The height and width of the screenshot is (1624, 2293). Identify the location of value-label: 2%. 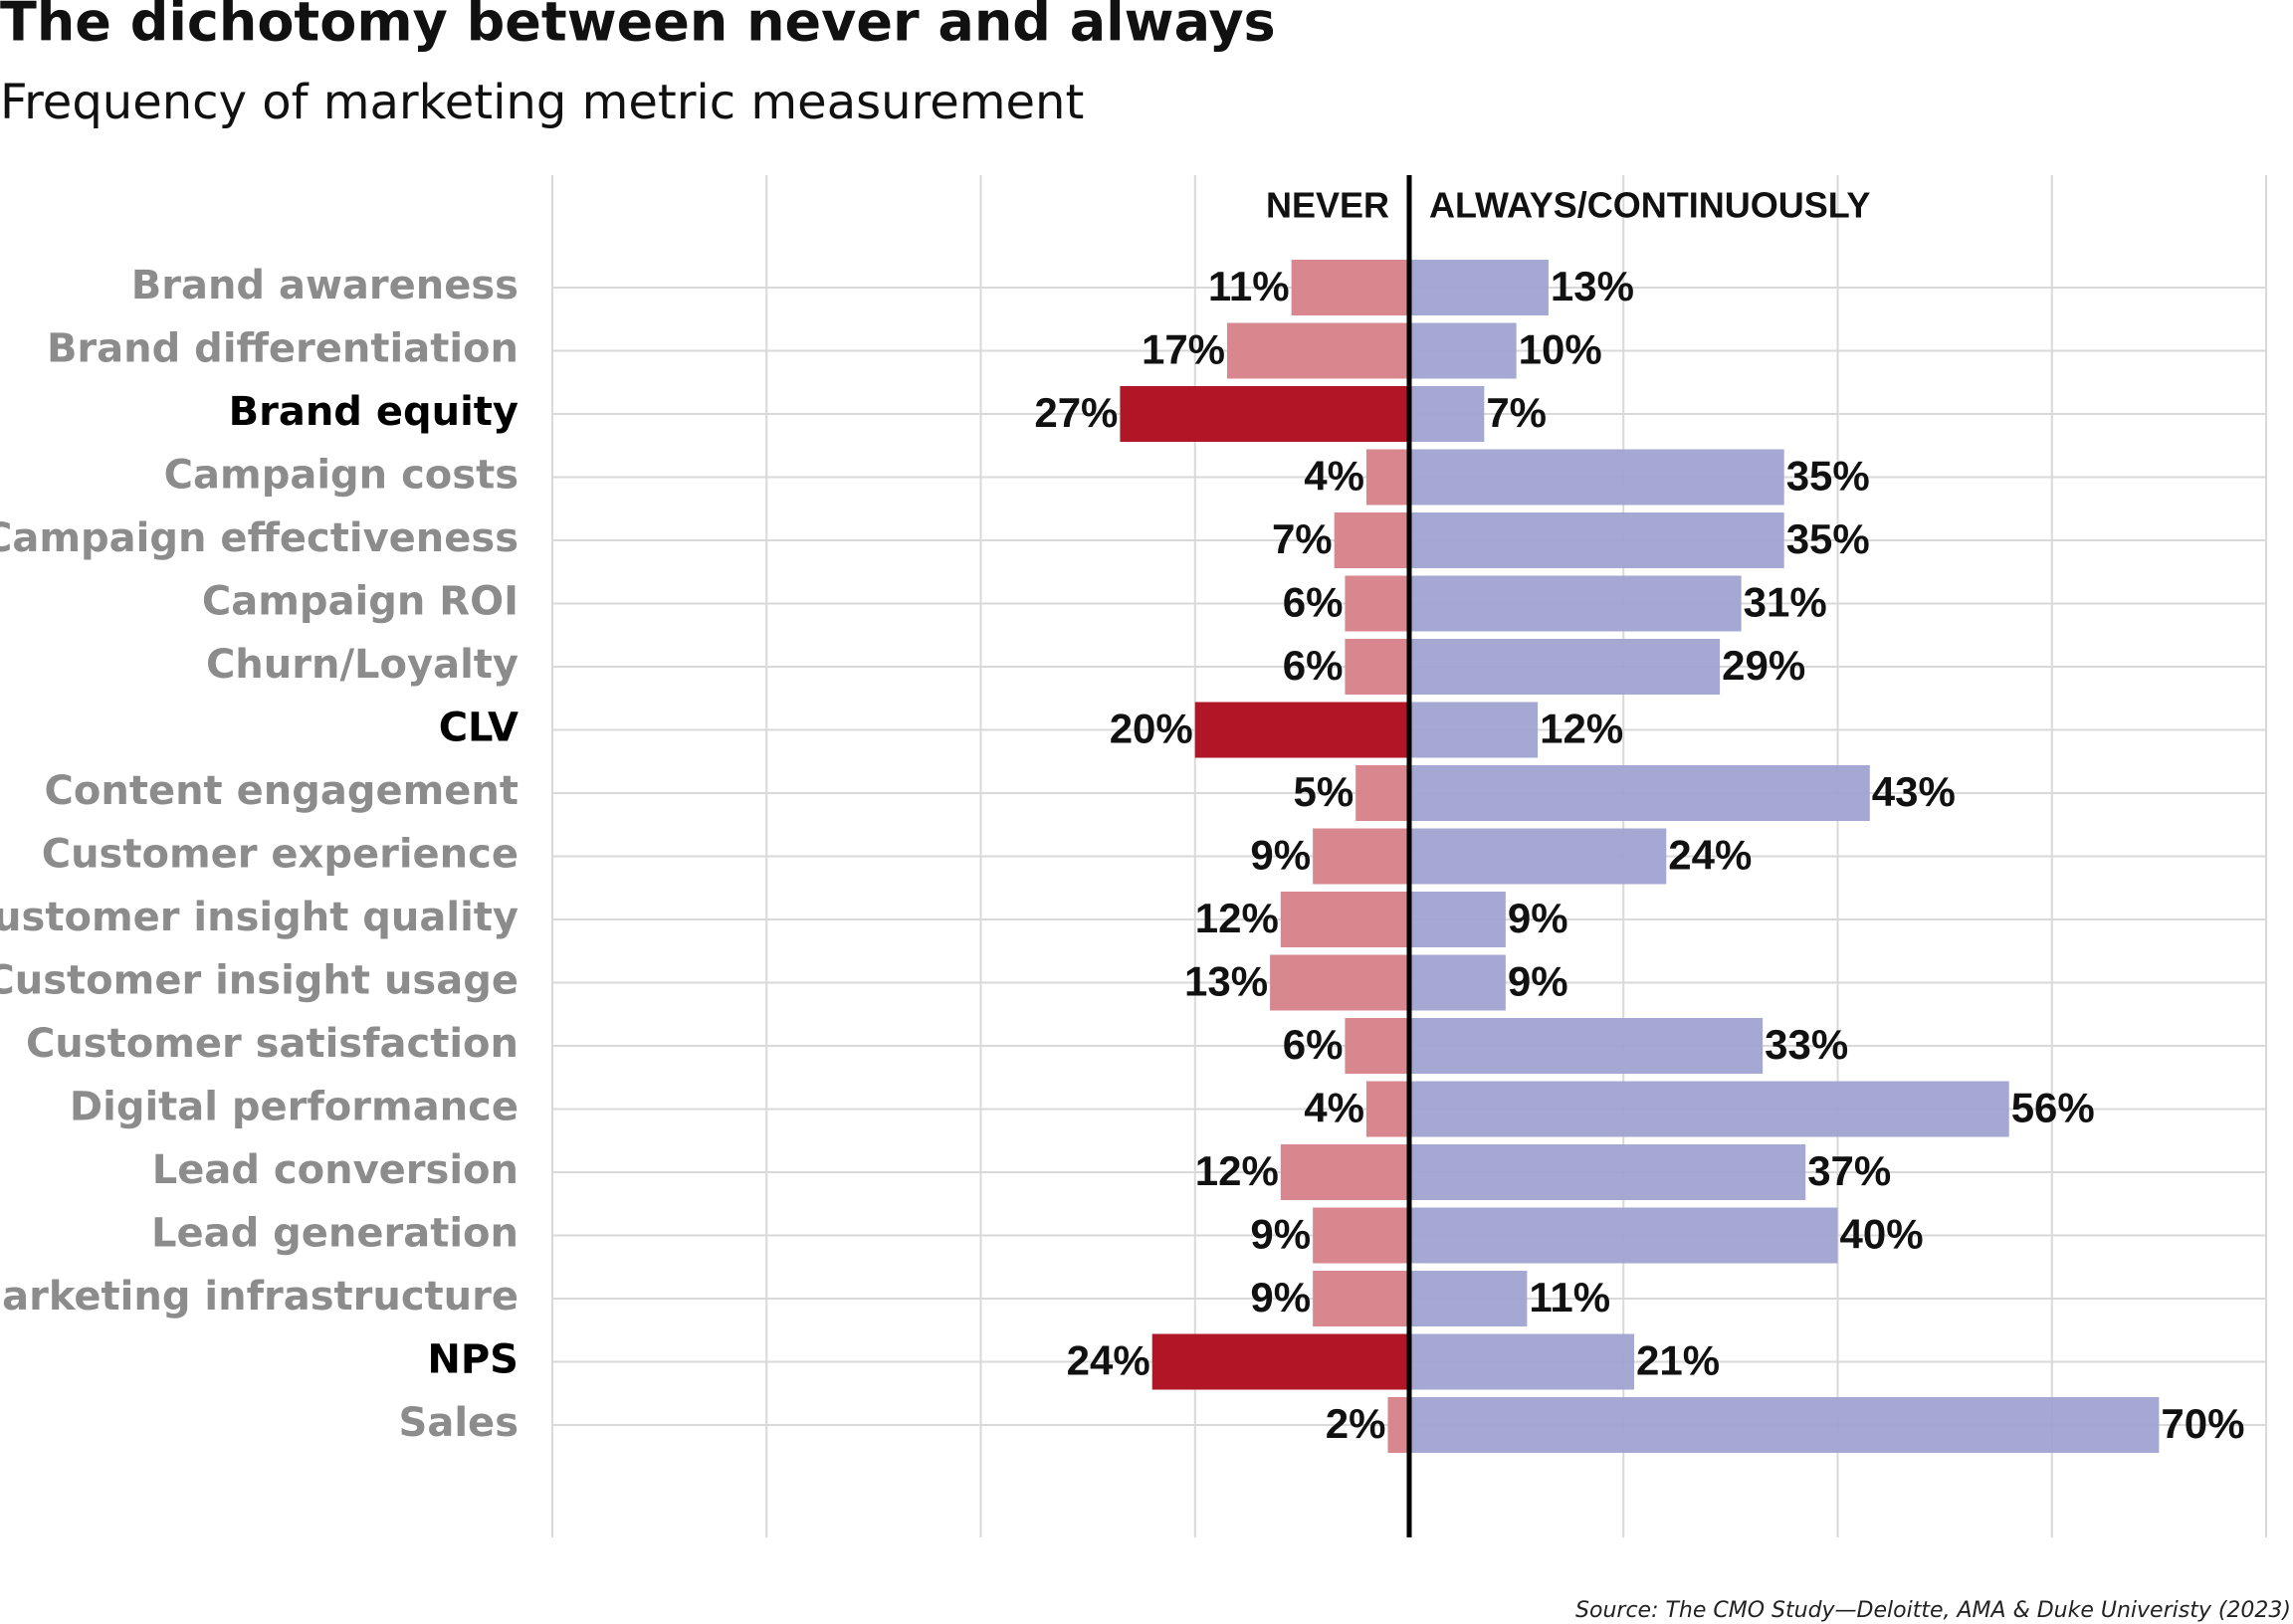
(1356, 1424).